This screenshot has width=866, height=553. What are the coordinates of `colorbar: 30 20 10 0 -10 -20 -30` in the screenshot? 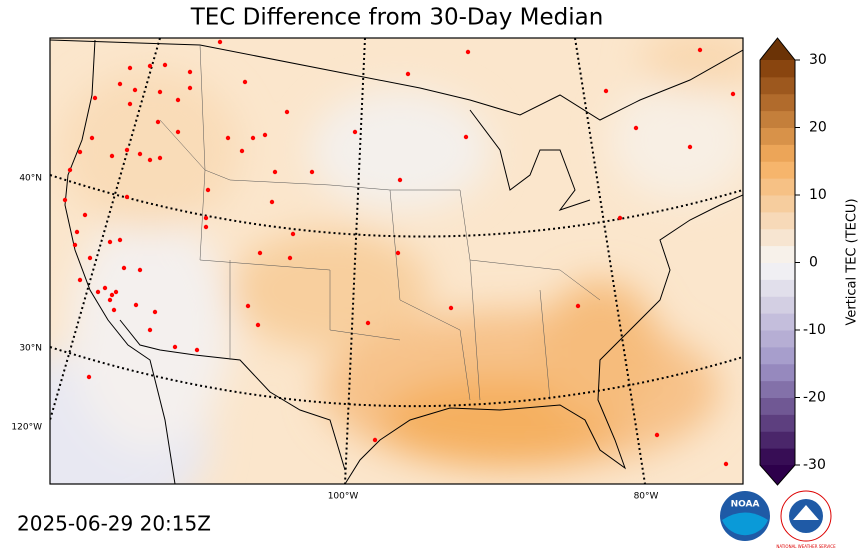 It's located at (793, 261).